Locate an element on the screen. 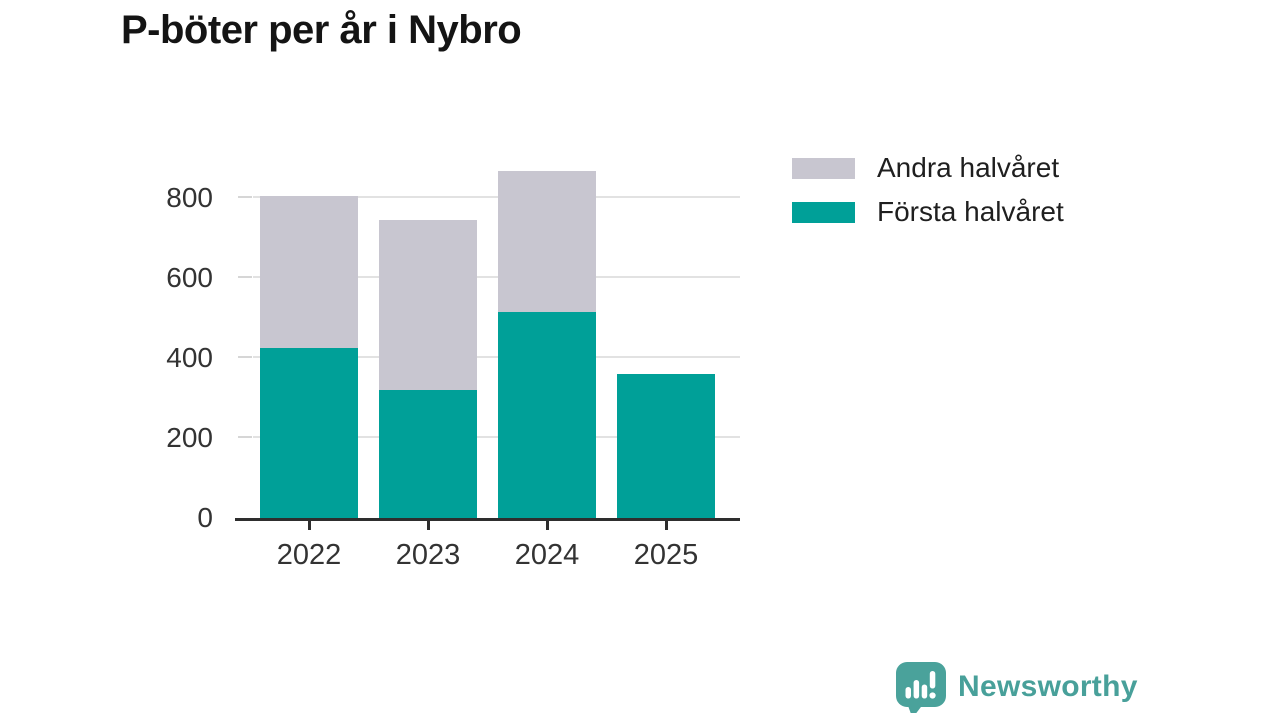 This screenshot has width=1280, height=720. legend-item-forsta: Första halvåret is located at coordinates (928, 211).